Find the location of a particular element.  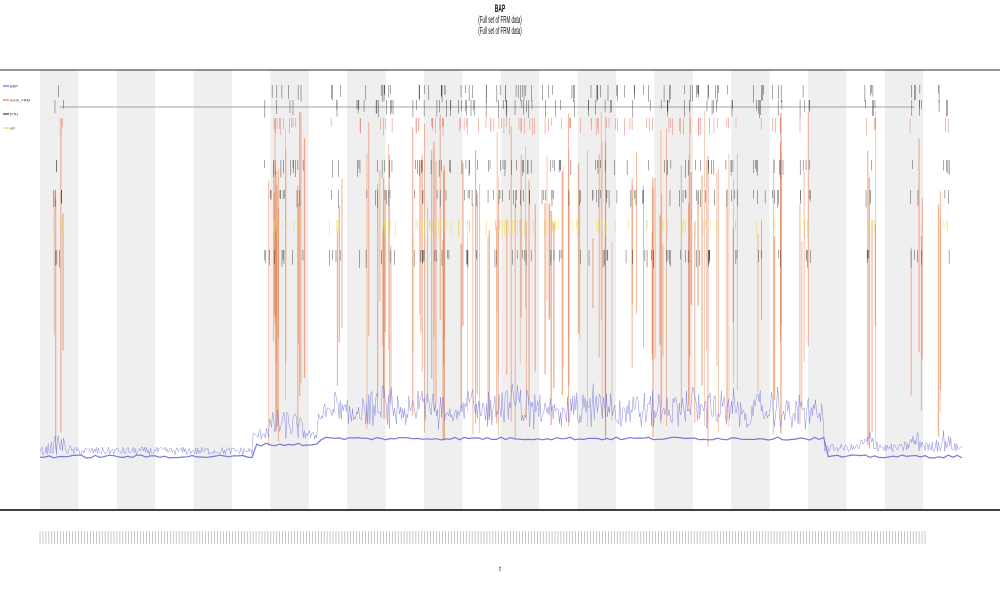

legend-label: ref is located at coordinates (13, 128).